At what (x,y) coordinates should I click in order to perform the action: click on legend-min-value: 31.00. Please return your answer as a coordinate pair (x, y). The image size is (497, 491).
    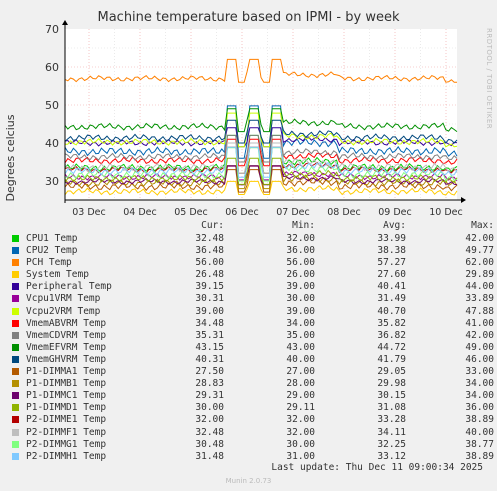
    Looking at the image, I should click on (300, 456).